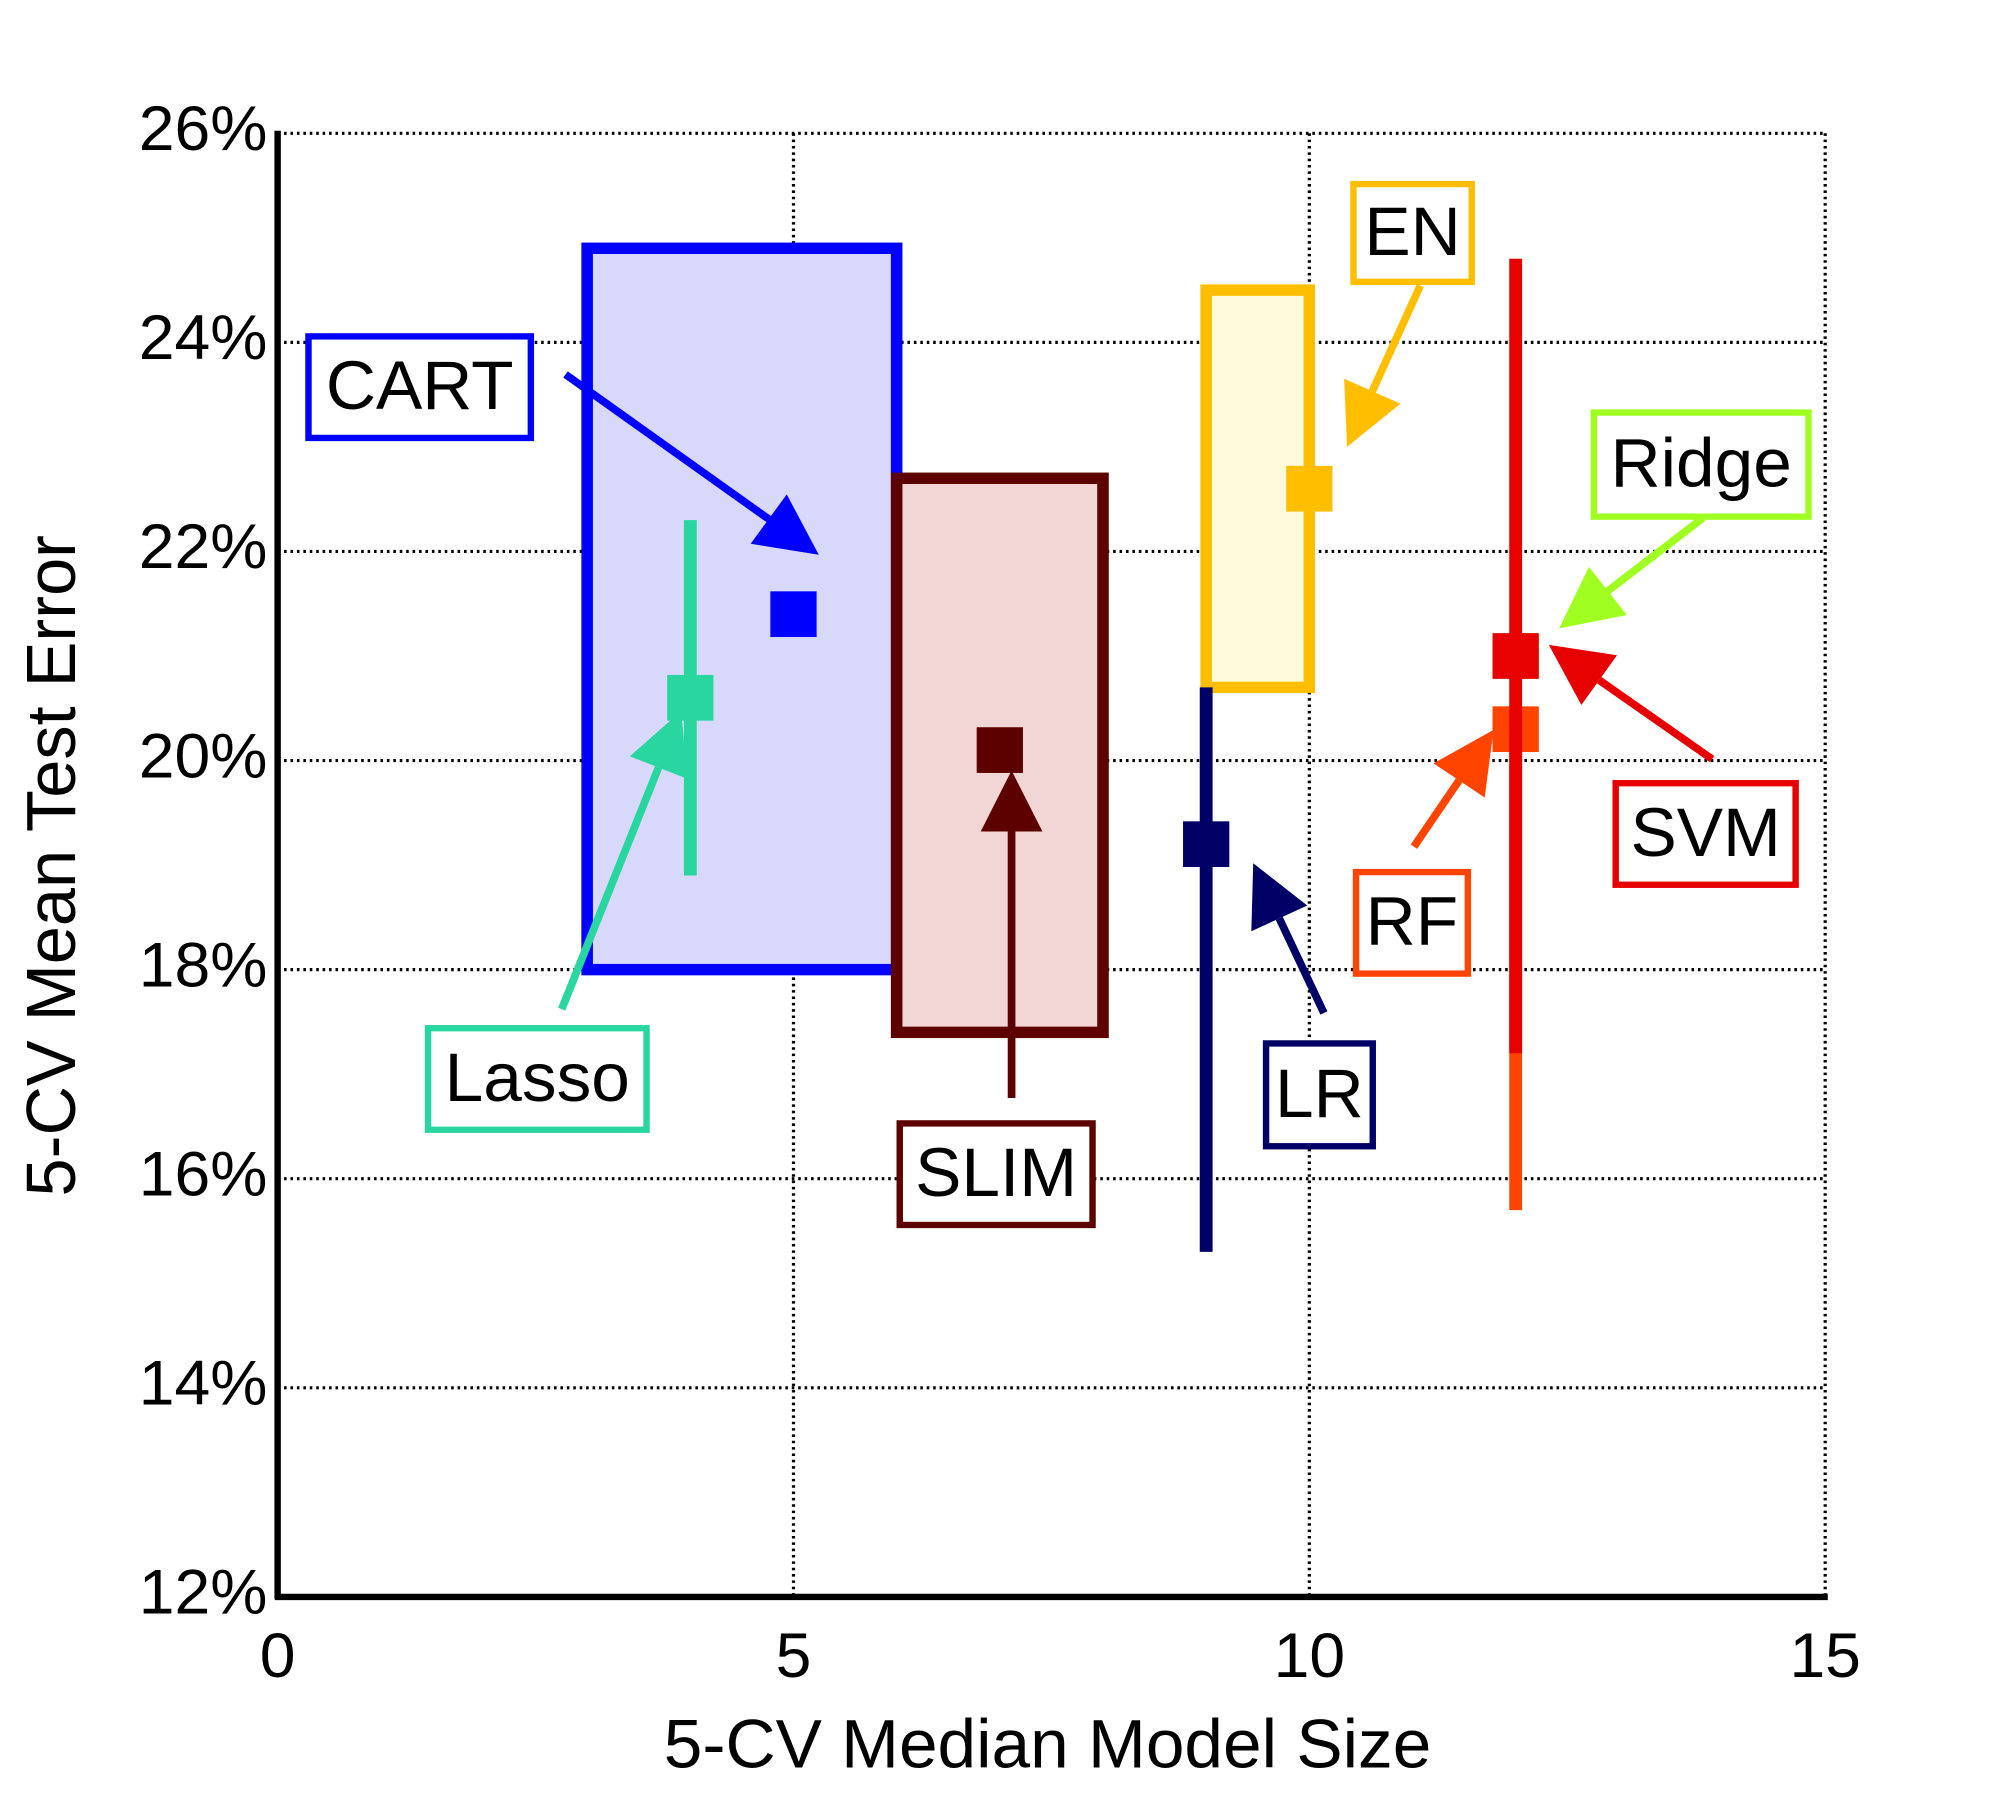  Describe the element at coordinates (278, 1655) in the screenshot. I see `x-tick-label: 0` at that location.